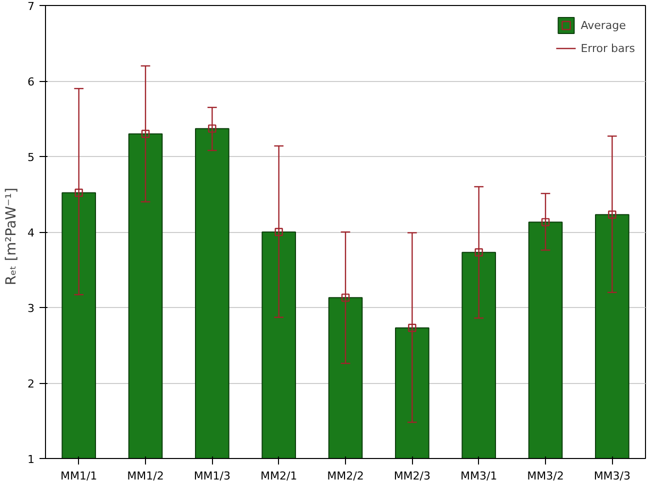 The height and width of the screenshot is (491, 655). What do you see at coordinates (479, 476) in the screenshot?
I see `x-tick-label: MM3/1` at bounding box center [479, 476].